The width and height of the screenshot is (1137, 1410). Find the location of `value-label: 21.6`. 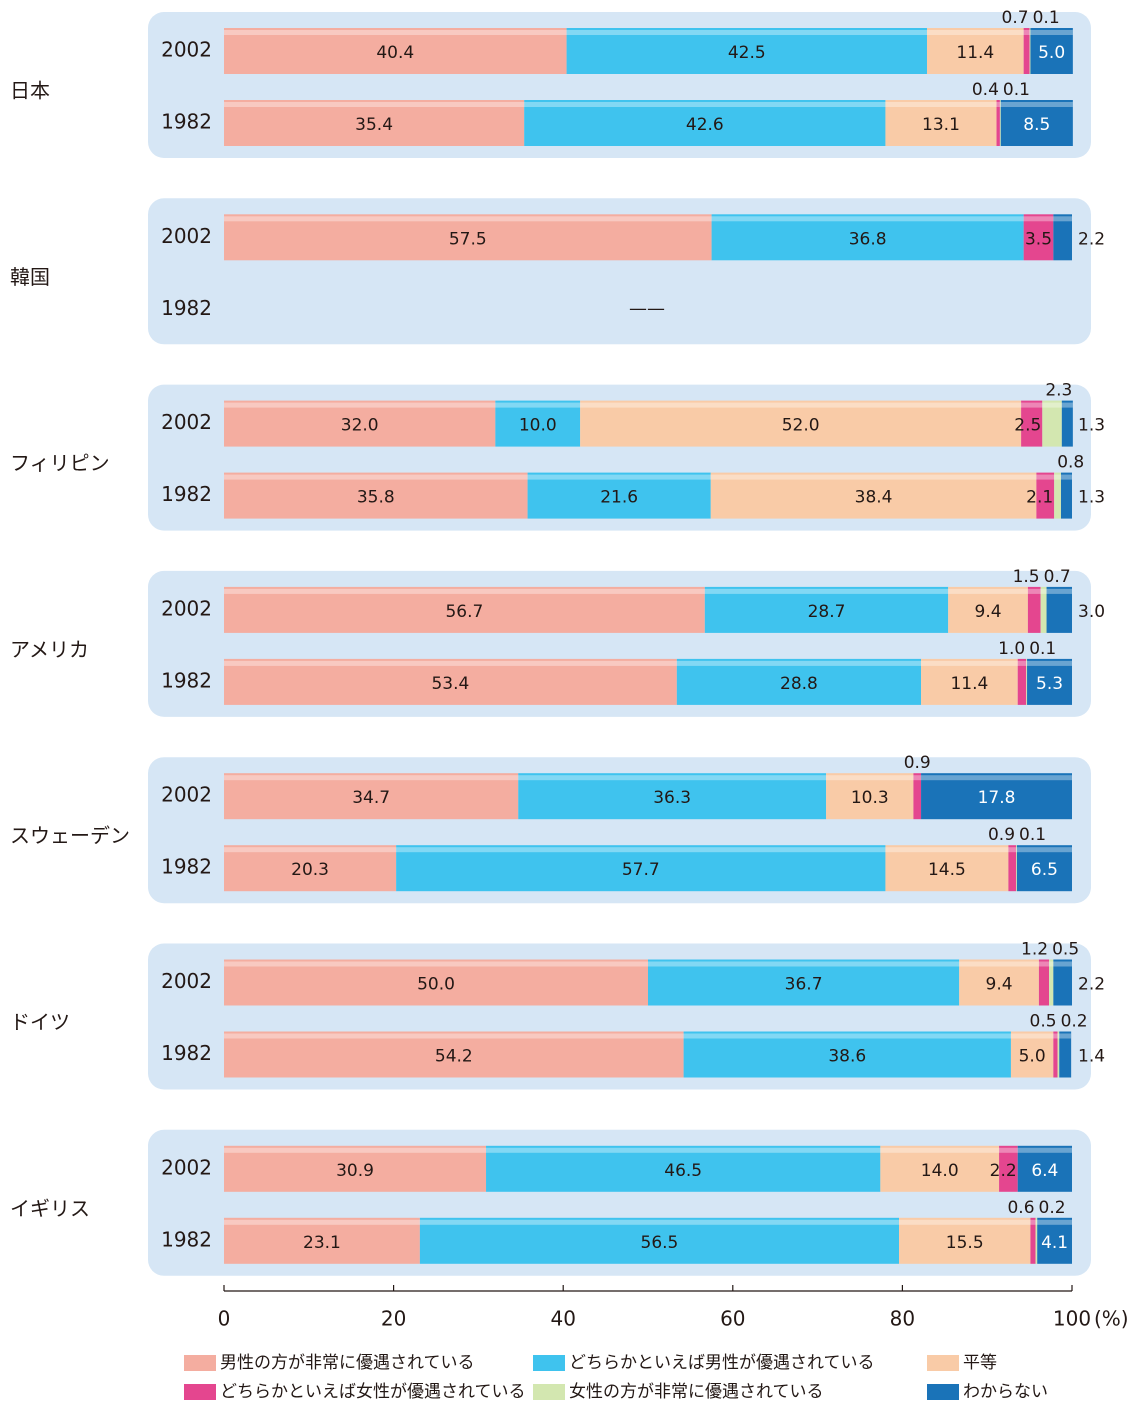

value-label: 21.6 is located at coordinates (619, 498).